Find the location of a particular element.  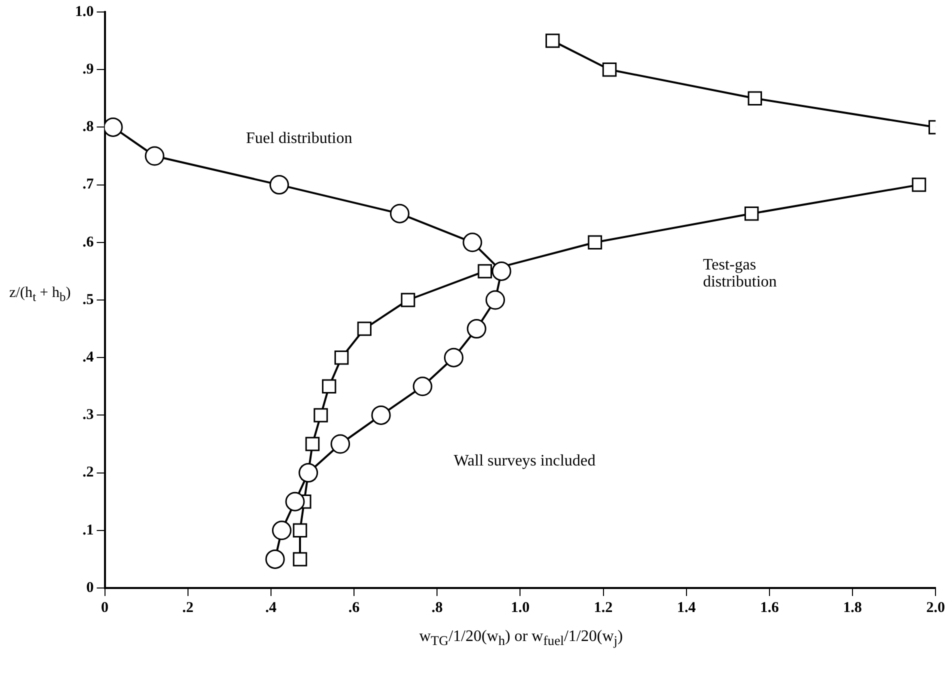

x-tick-label: 1.8 is located at coordinates (852, 608).